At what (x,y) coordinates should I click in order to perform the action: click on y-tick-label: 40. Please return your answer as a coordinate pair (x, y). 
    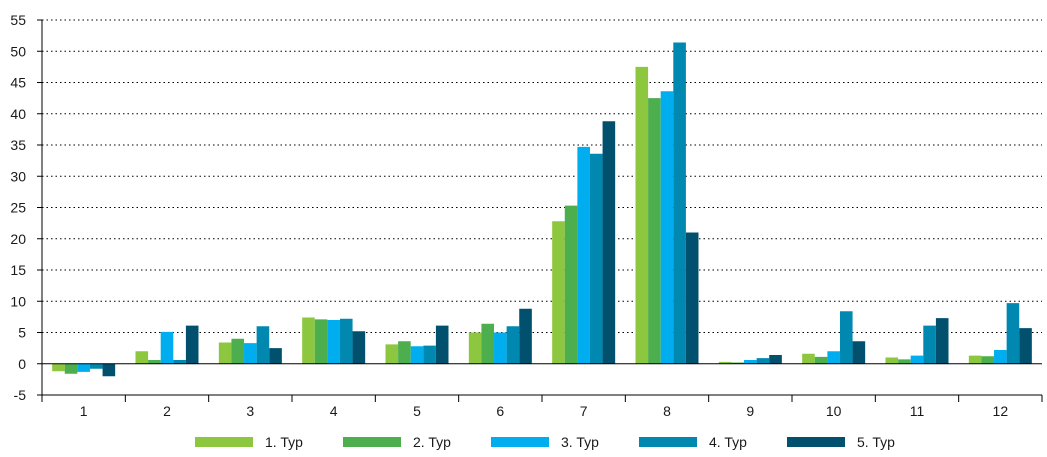
    Looking at the image, I should click on (18, 114).